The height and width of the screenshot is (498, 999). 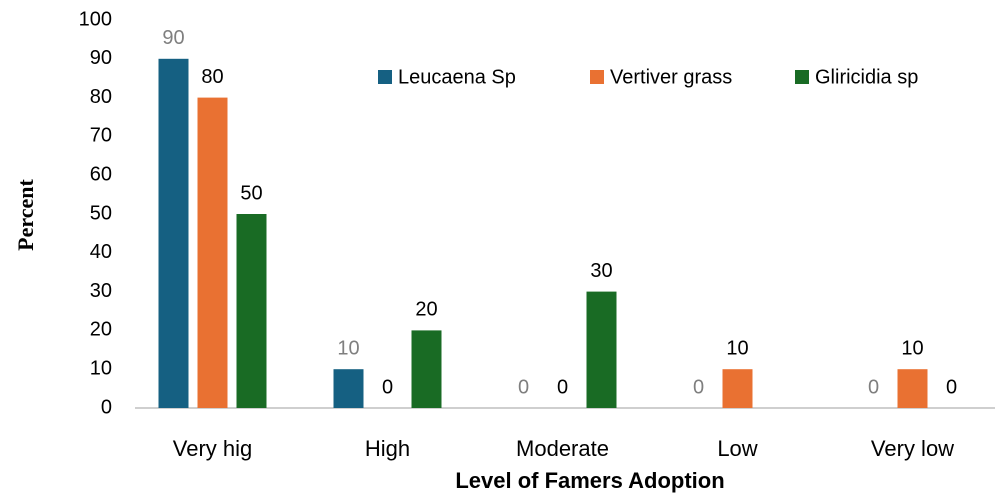 I want to click on x-tick-label: High, so click(x=387, y=448).